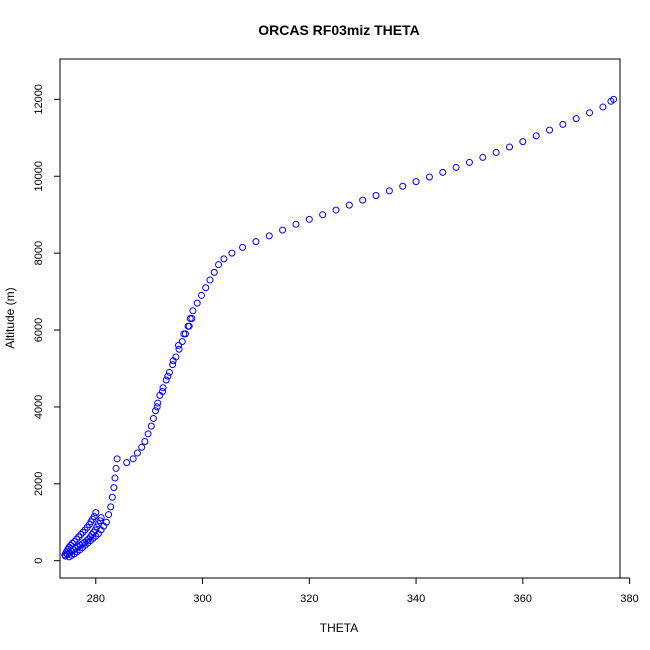 Image resolution: width=650 pixels, height=650 pixels. I want to click on x-axis: 280 300 320 340 360 380, so click(363, 591).